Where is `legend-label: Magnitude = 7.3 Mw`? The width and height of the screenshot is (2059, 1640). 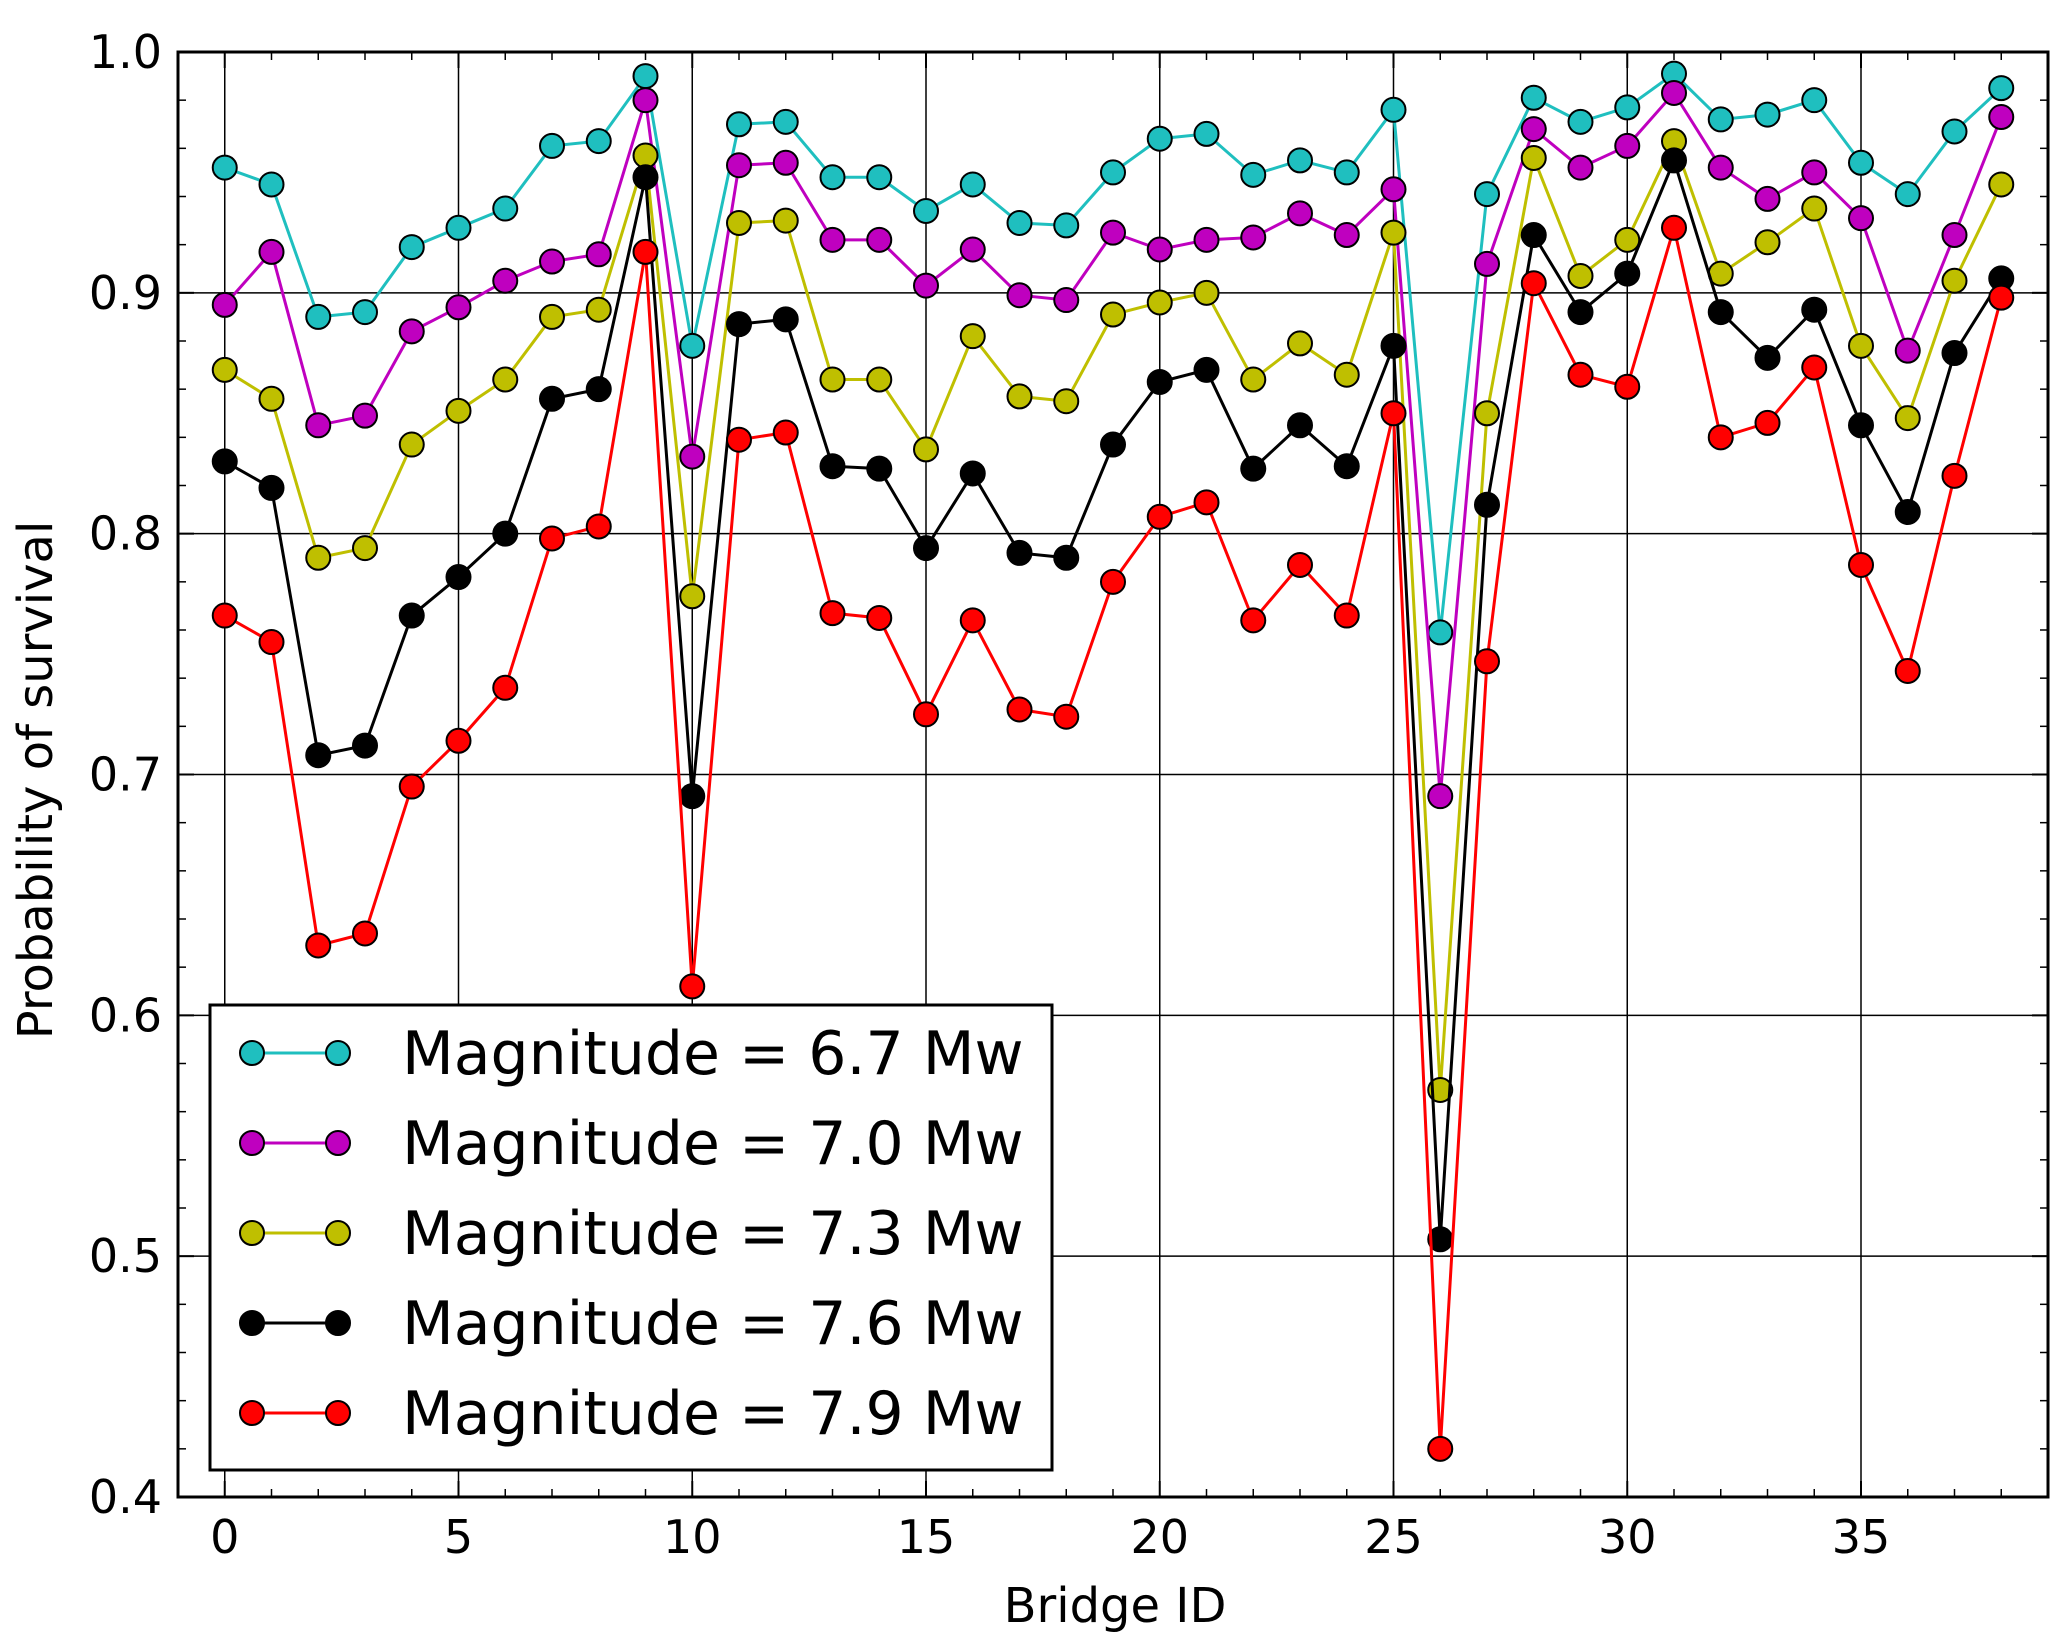
legend-label: Magnitude = 7.3 Mw is located at coordinates (713, 1234).